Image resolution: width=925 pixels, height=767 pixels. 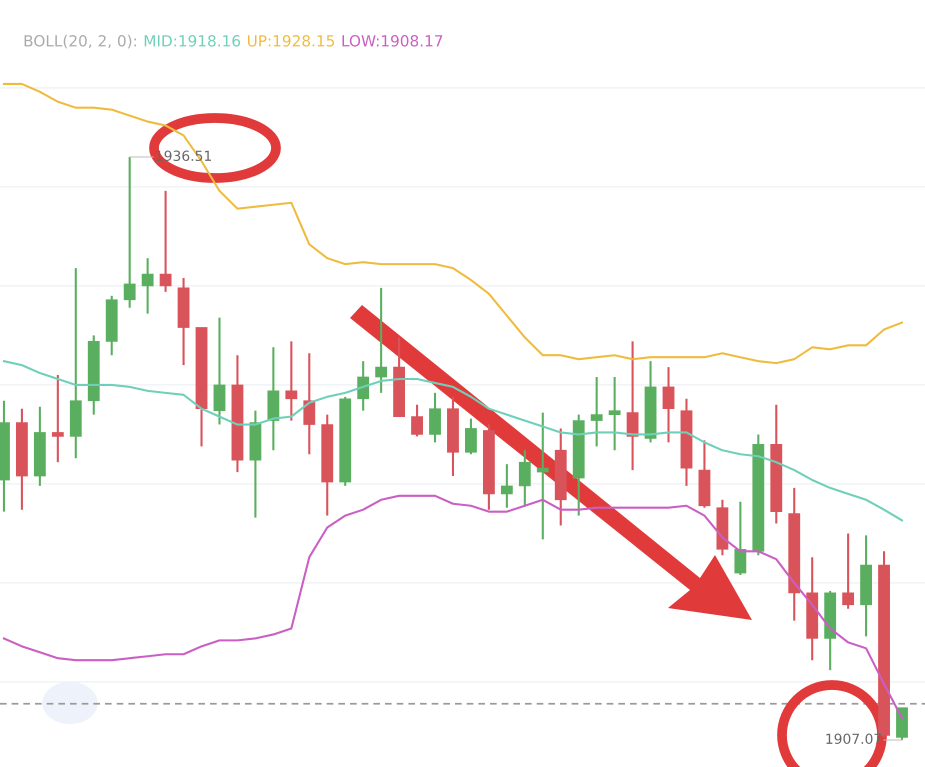 I want to click on chart-title: BOLL(20, 2, 0):, so click(x=80, y=41).